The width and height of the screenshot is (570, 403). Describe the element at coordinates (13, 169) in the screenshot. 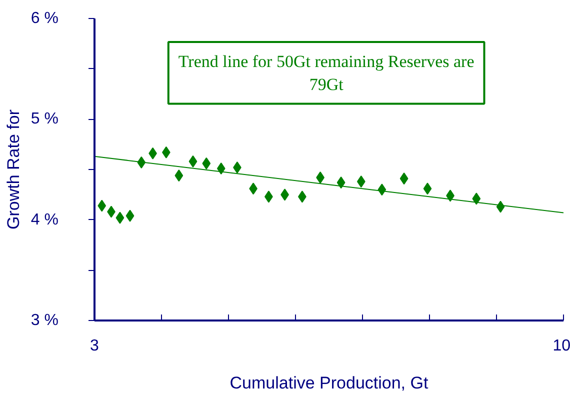

I see `y-axis-title: Growth Rate for` at that location.